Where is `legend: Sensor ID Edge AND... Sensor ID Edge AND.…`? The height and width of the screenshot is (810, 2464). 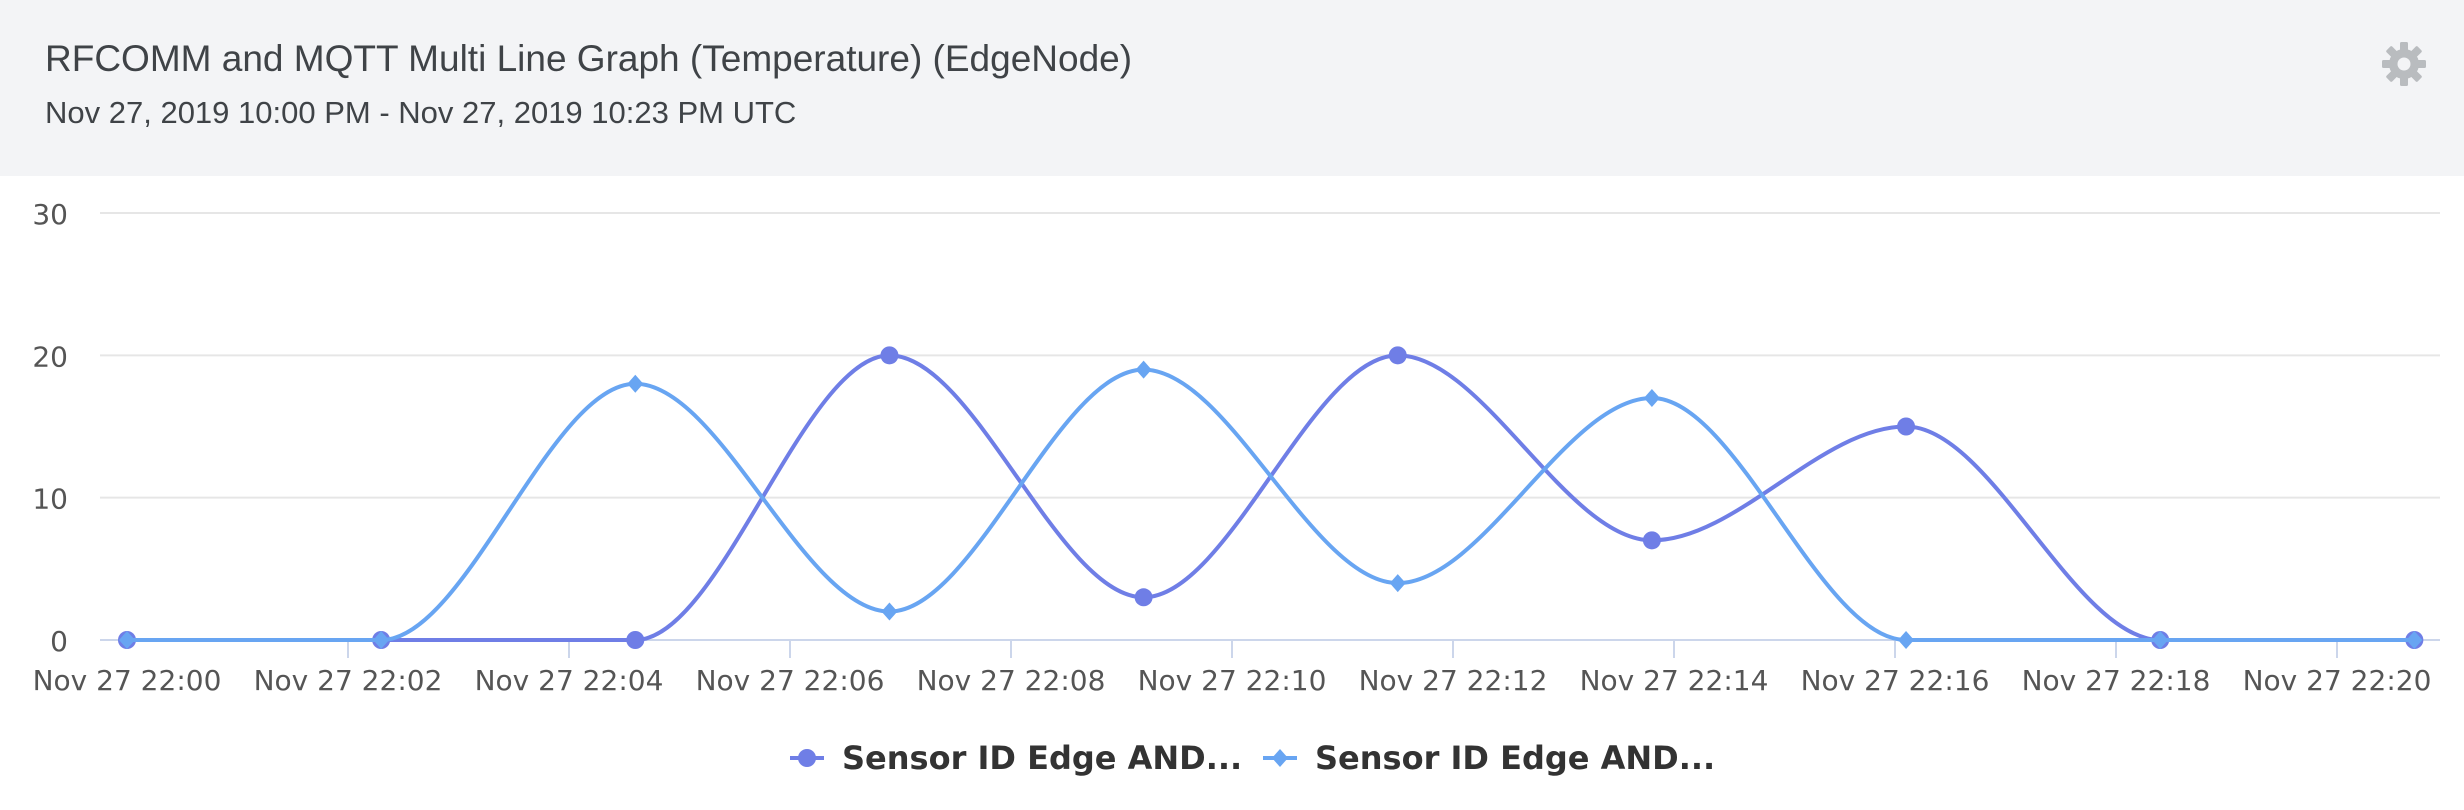
legend: Sensor ID Edge AND... Sensor ID Edge AND.… is located at coordinates (1252, 758).